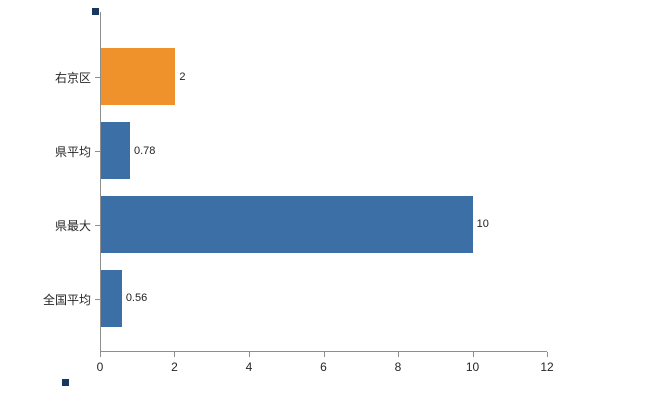  I want to click on y-label-row: 右京区, so click(50, 77).